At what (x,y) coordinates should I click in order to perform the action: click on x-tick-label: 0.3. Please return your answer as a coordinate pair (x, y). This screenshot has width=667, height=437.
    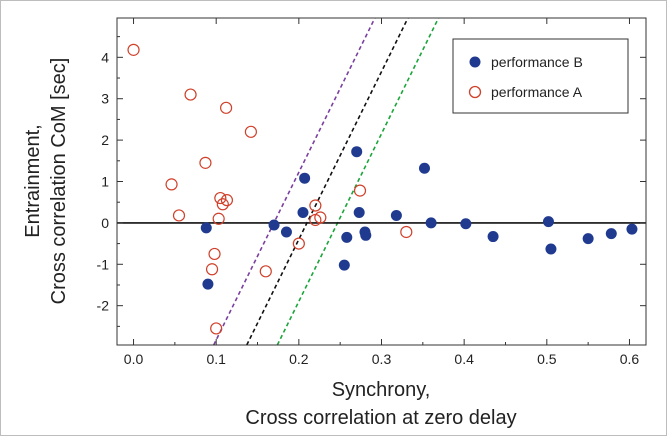
    Looking at the image, I should click on (382, 359).